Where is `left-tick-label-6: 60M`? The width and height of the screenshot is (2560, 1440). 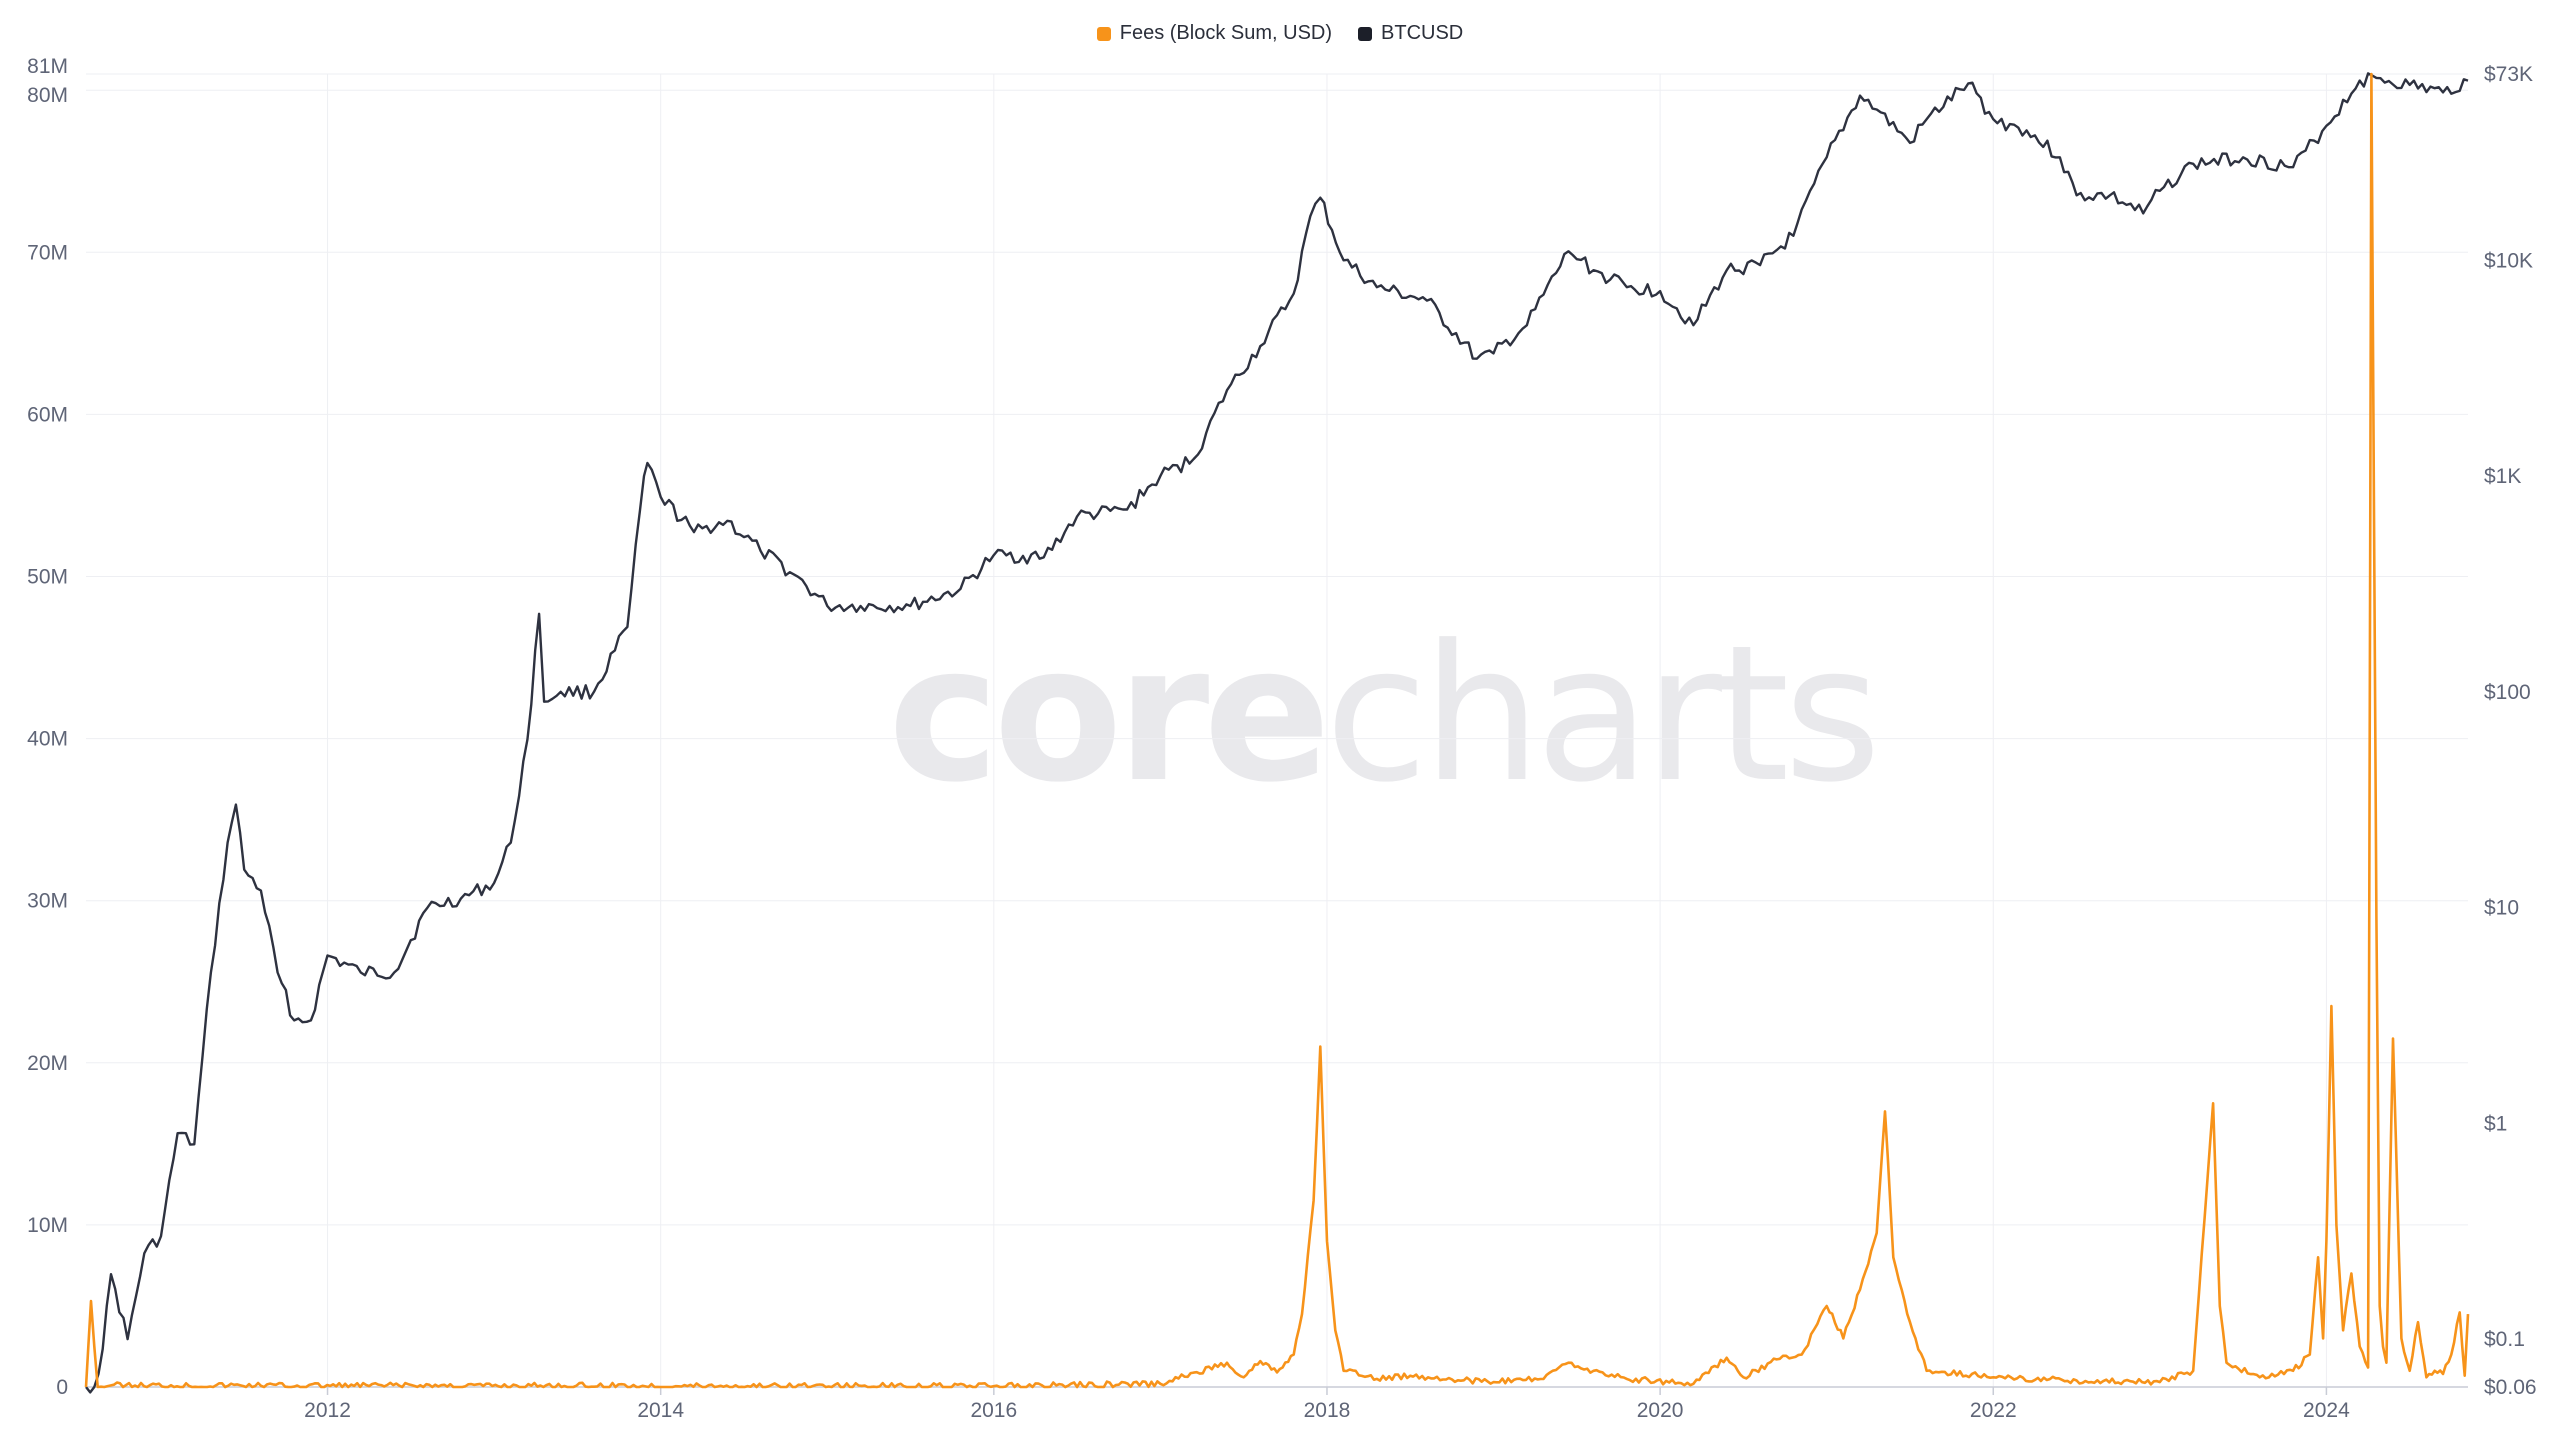
left-tick-label-6: 60M is located at coordinates (47, 414).